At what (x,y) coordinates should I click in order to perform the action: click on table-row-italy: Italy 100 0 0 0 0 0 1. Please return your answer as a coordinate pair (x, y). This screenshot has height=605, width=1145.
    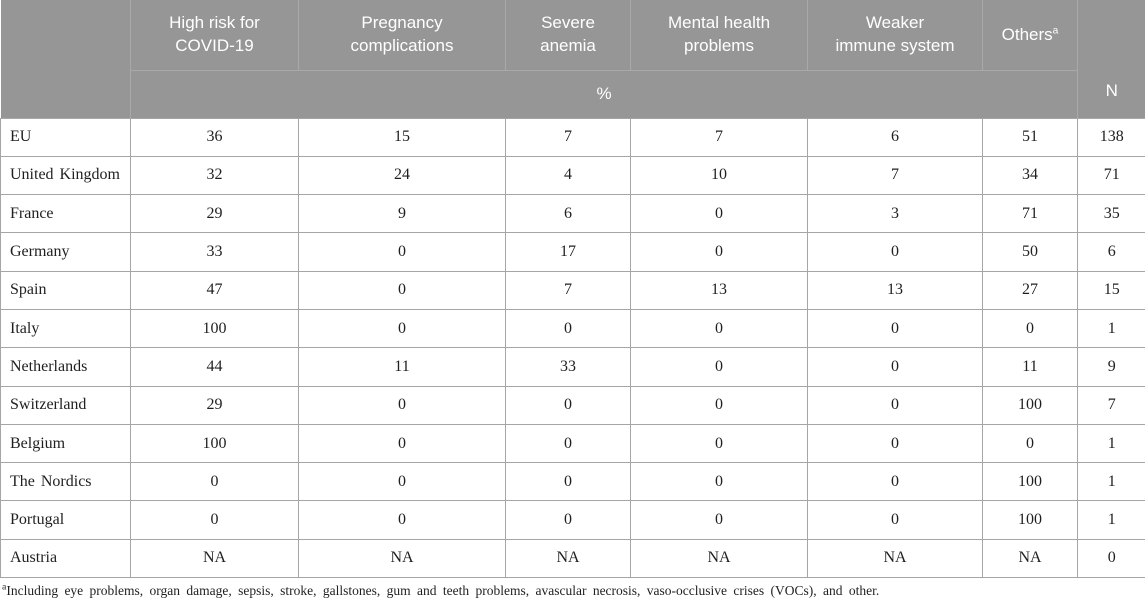
    Looking at the image, I should click on (572, 328).